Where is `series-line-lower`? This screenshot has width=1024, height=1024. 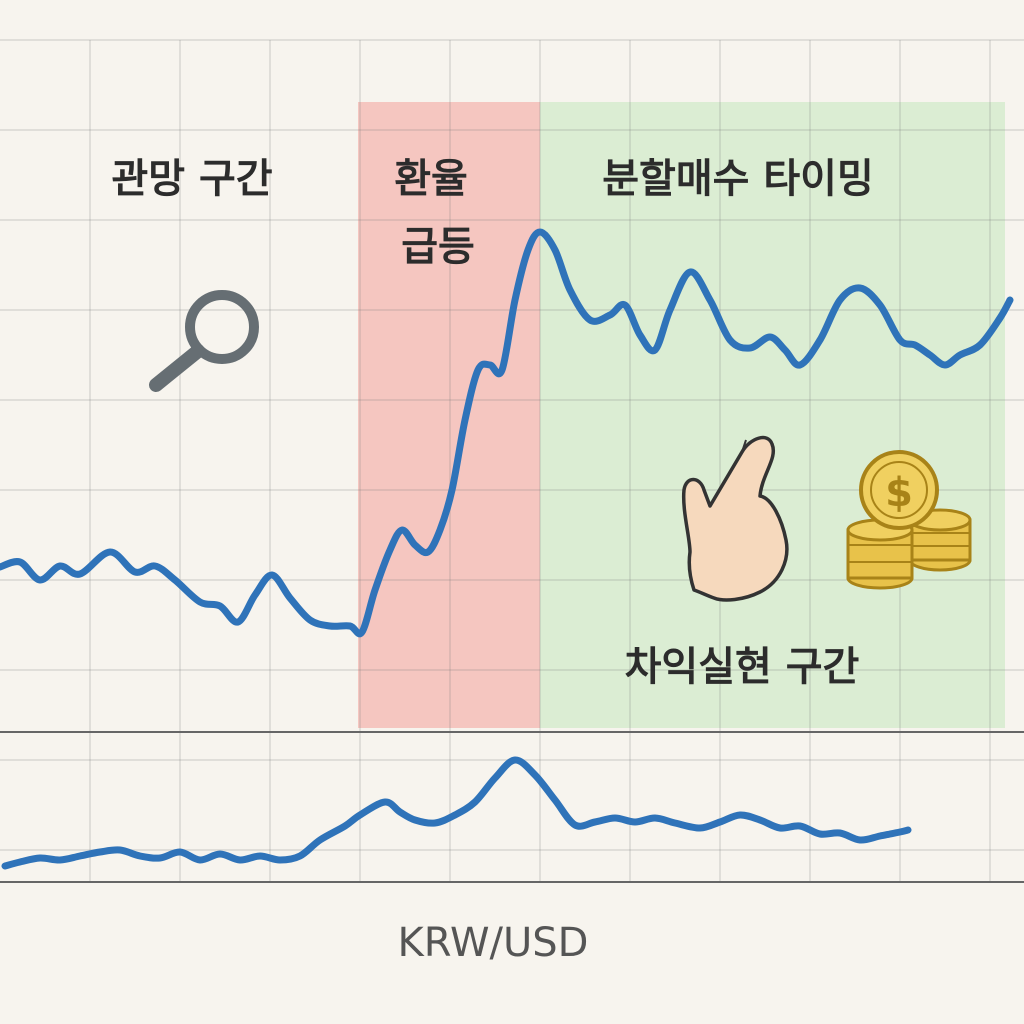
series-line-lower is located at coordinates (456, 813).